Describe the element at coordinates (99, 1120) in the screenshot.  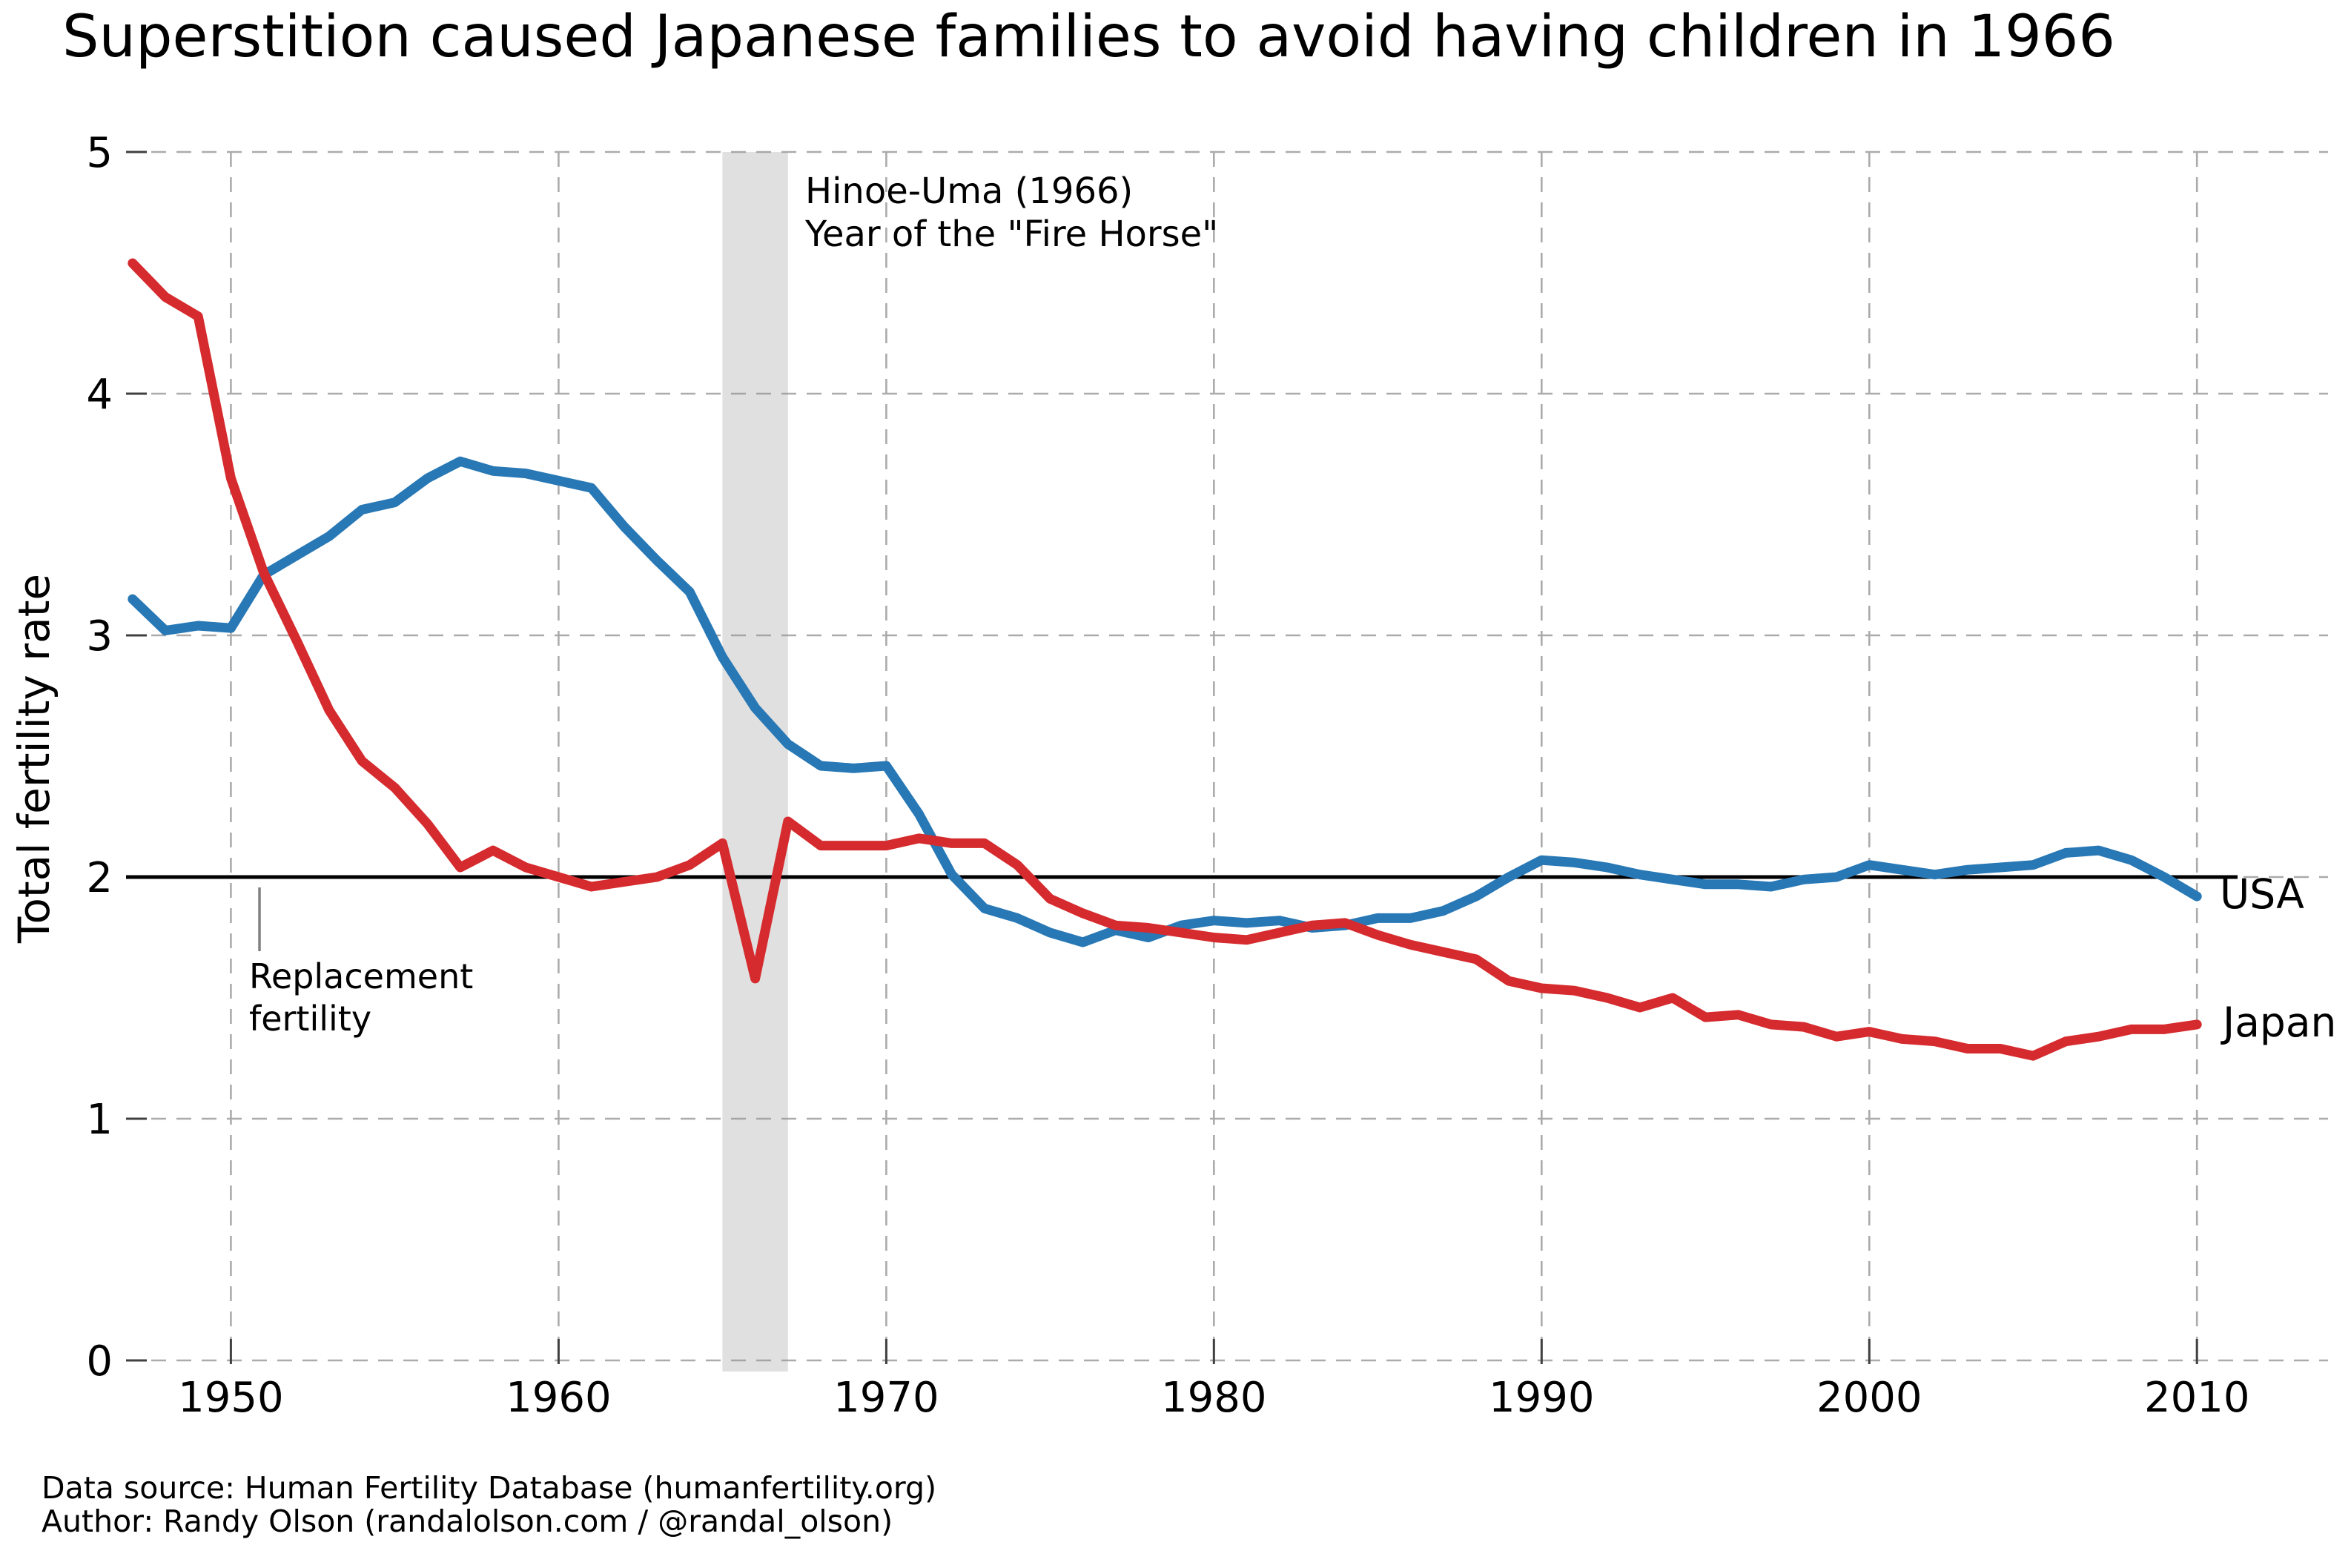
I see `svg-text: 1` at that location.